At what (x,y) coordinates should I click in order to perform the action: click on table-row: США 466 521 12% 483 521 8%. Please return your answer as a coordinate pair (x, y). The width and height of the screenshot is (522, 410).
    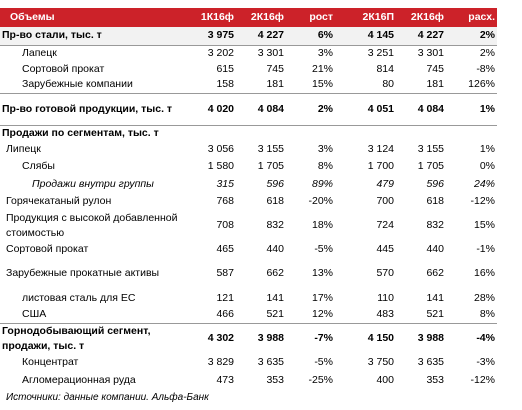
    Looking at the image, I should click on (248, 315).